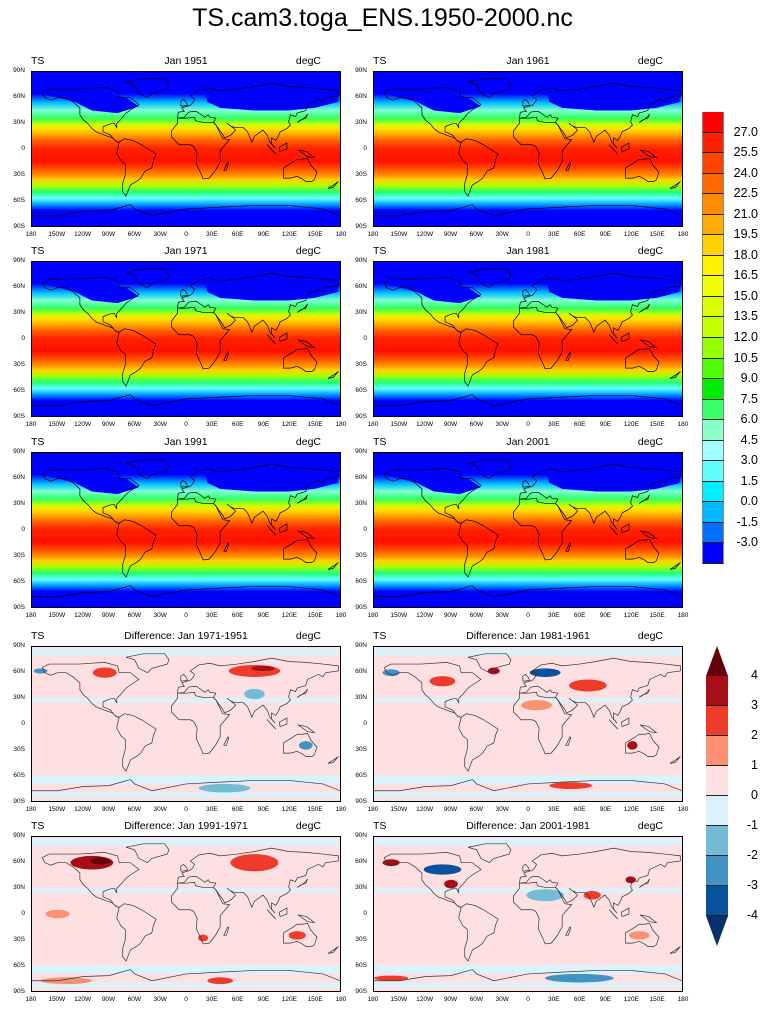  I want to click on panel-title: Difference: Jan 1971-1951, so click(186, 636).